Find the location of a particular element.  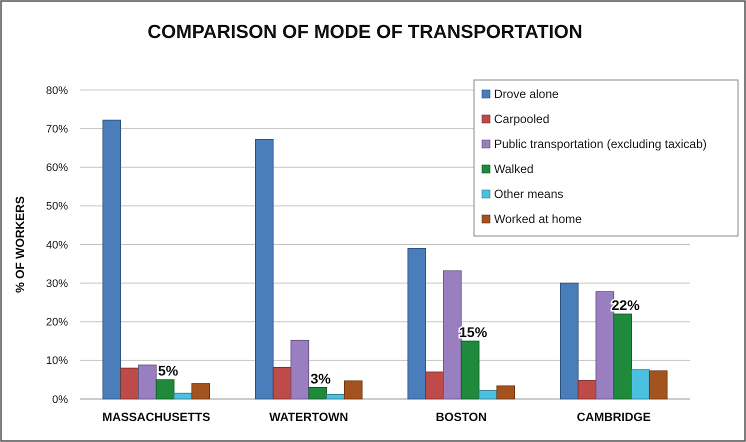

legend-label: Worked at home is located at coordinates (538, 219).